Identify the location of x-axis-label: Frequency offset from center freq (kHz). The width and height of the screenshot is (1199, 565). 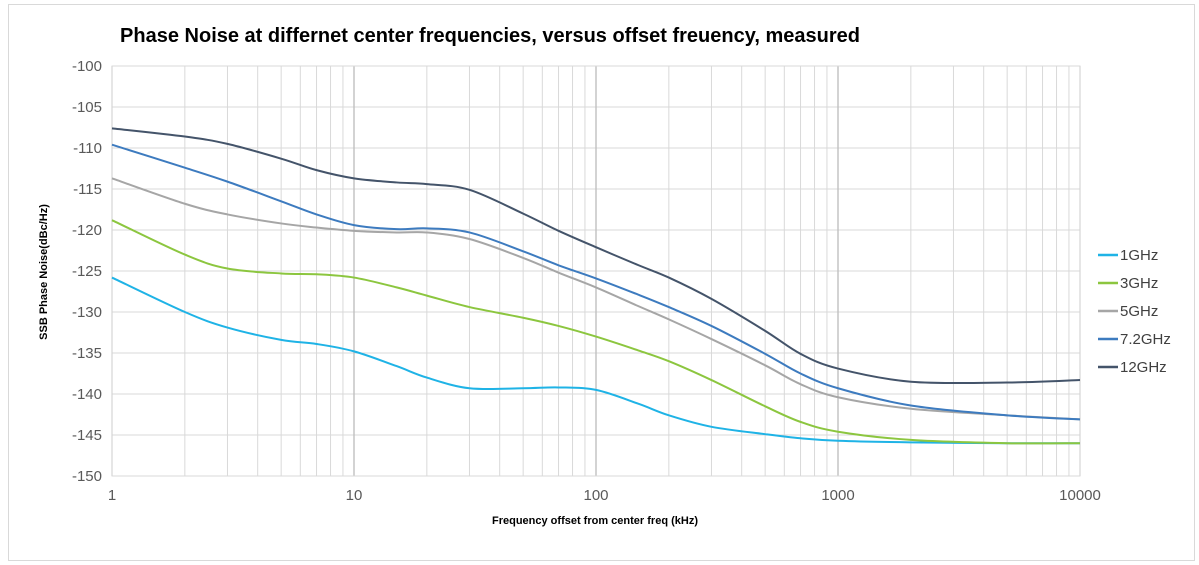
(595, 521).